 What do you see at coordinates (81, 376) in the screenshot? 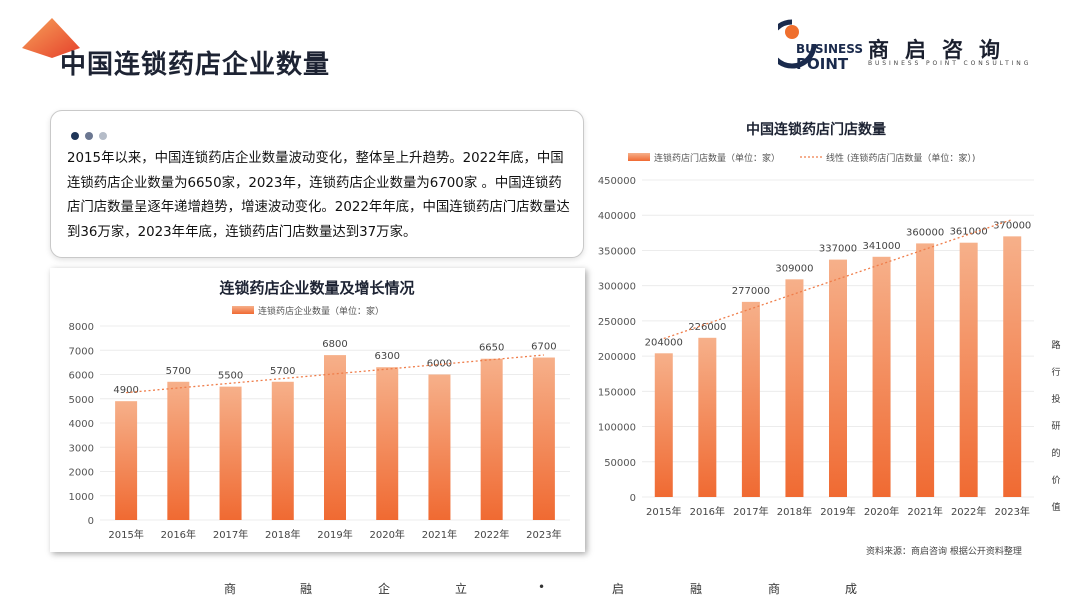
I see `y-tick-label: 6000` at bounding box center [81, 376].